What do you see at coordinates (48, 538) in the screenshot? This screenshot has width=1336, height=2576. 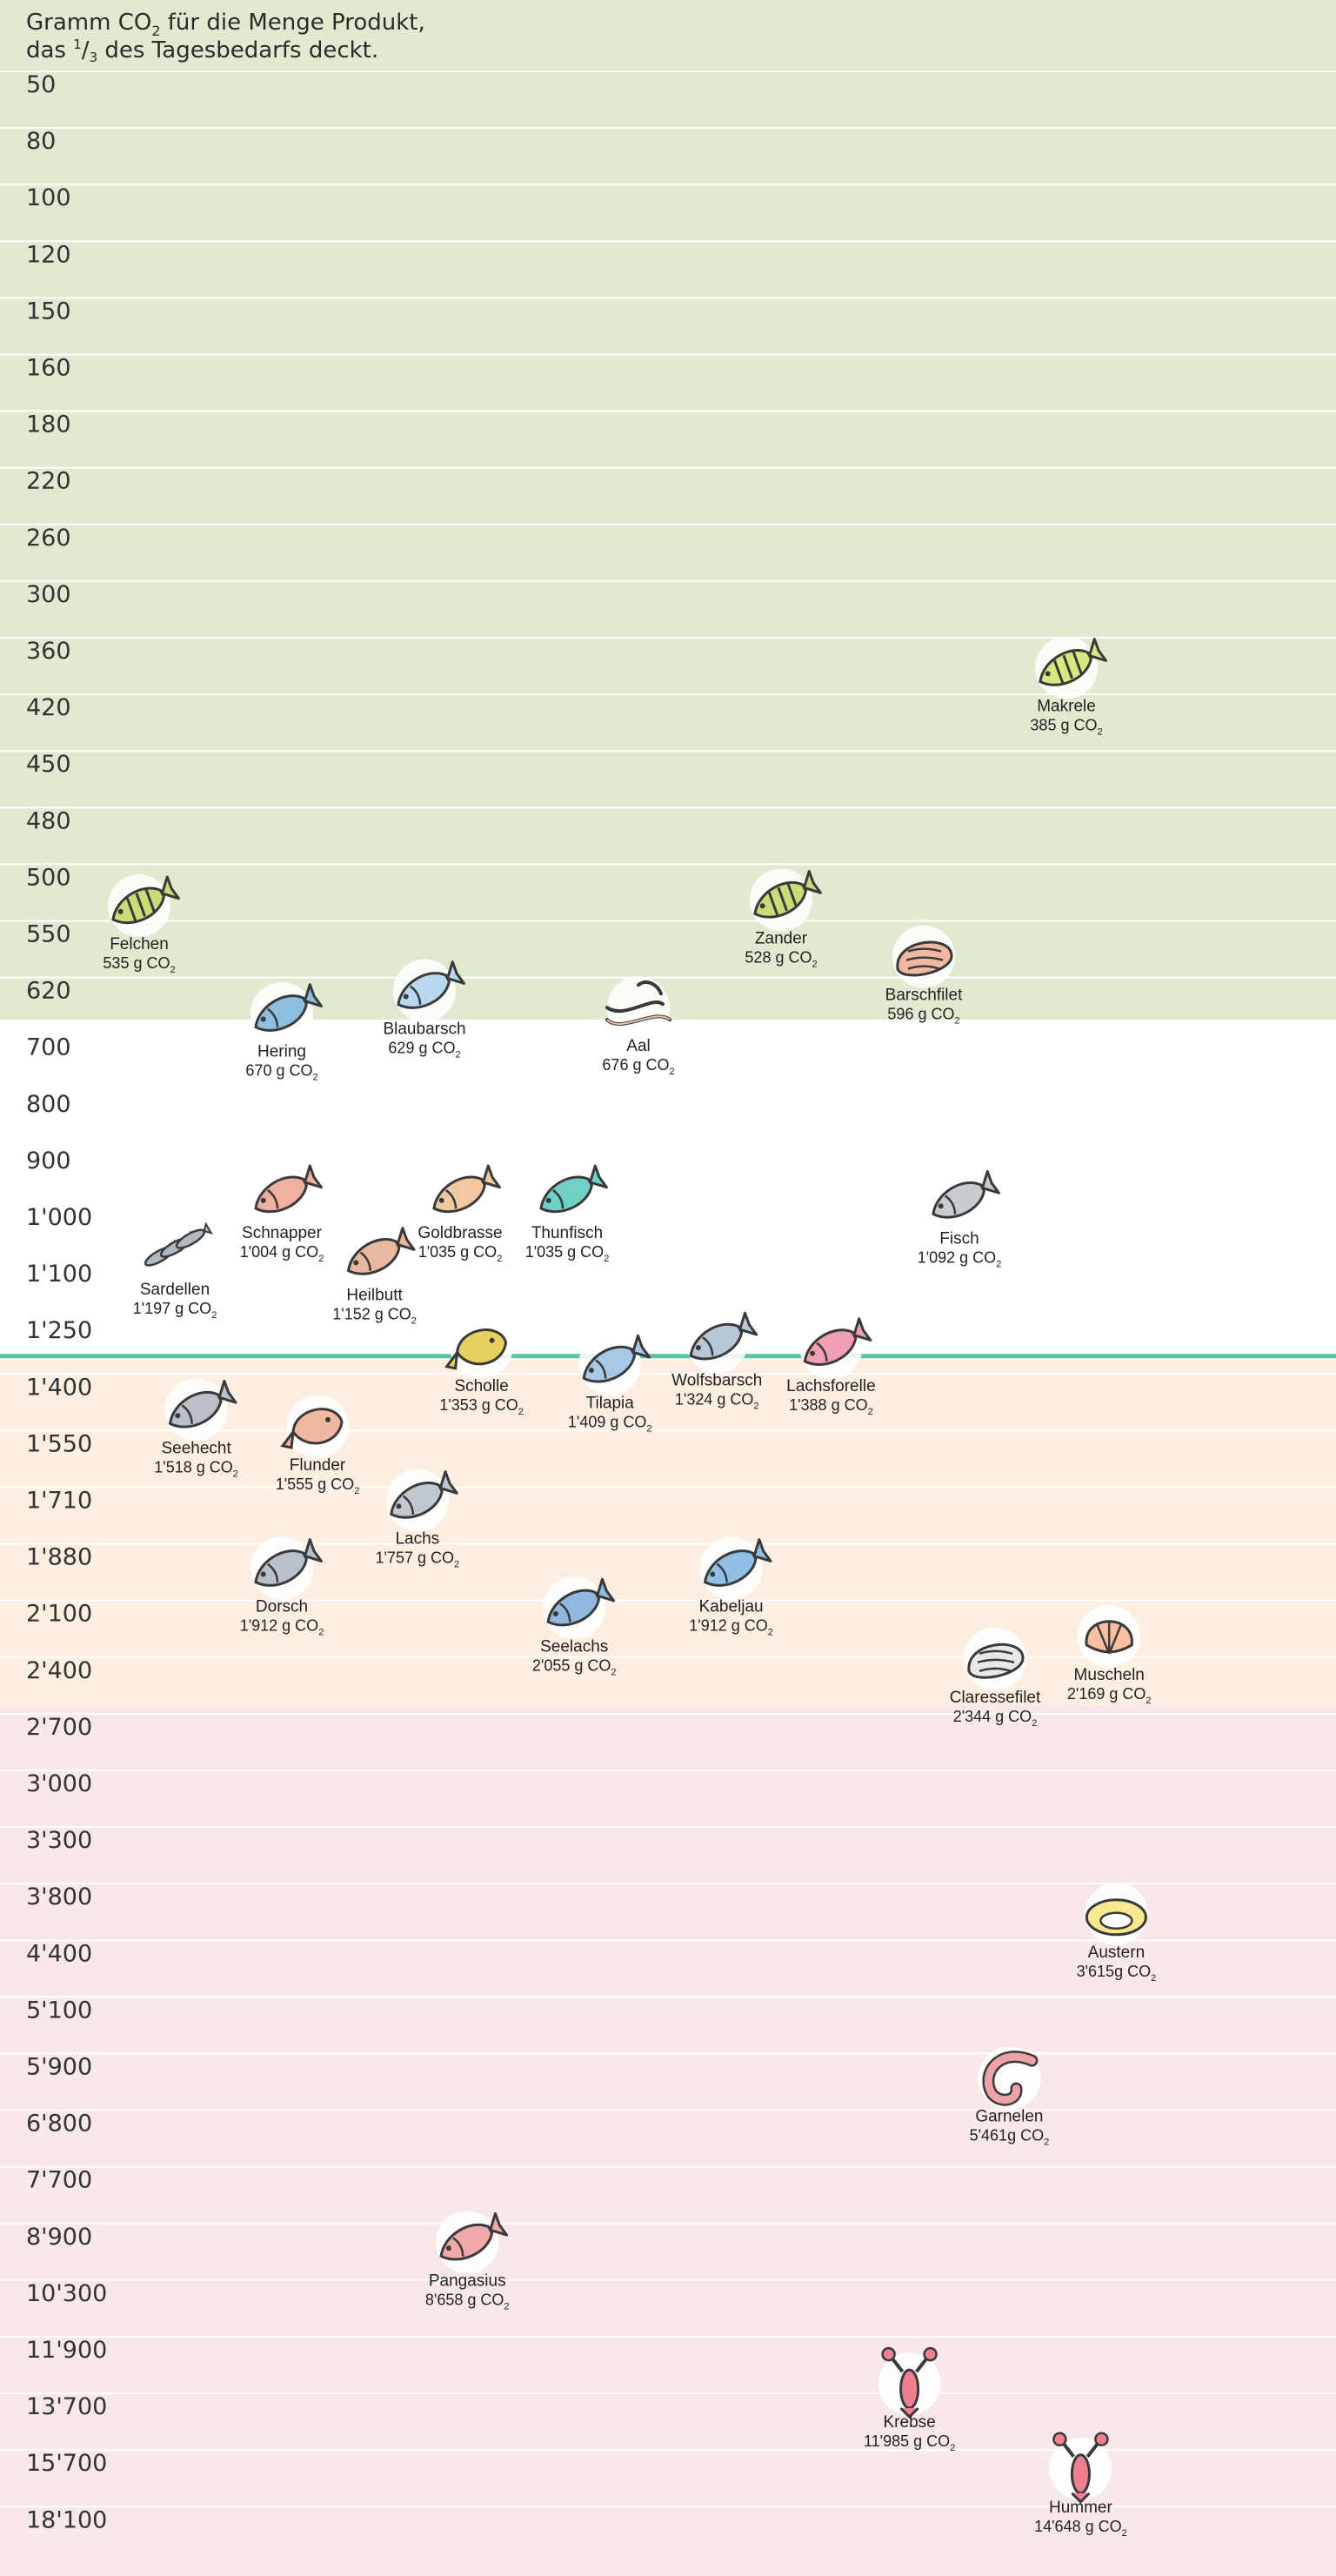 I see `y-tick-label: 260` at bounding box center [48, 538].